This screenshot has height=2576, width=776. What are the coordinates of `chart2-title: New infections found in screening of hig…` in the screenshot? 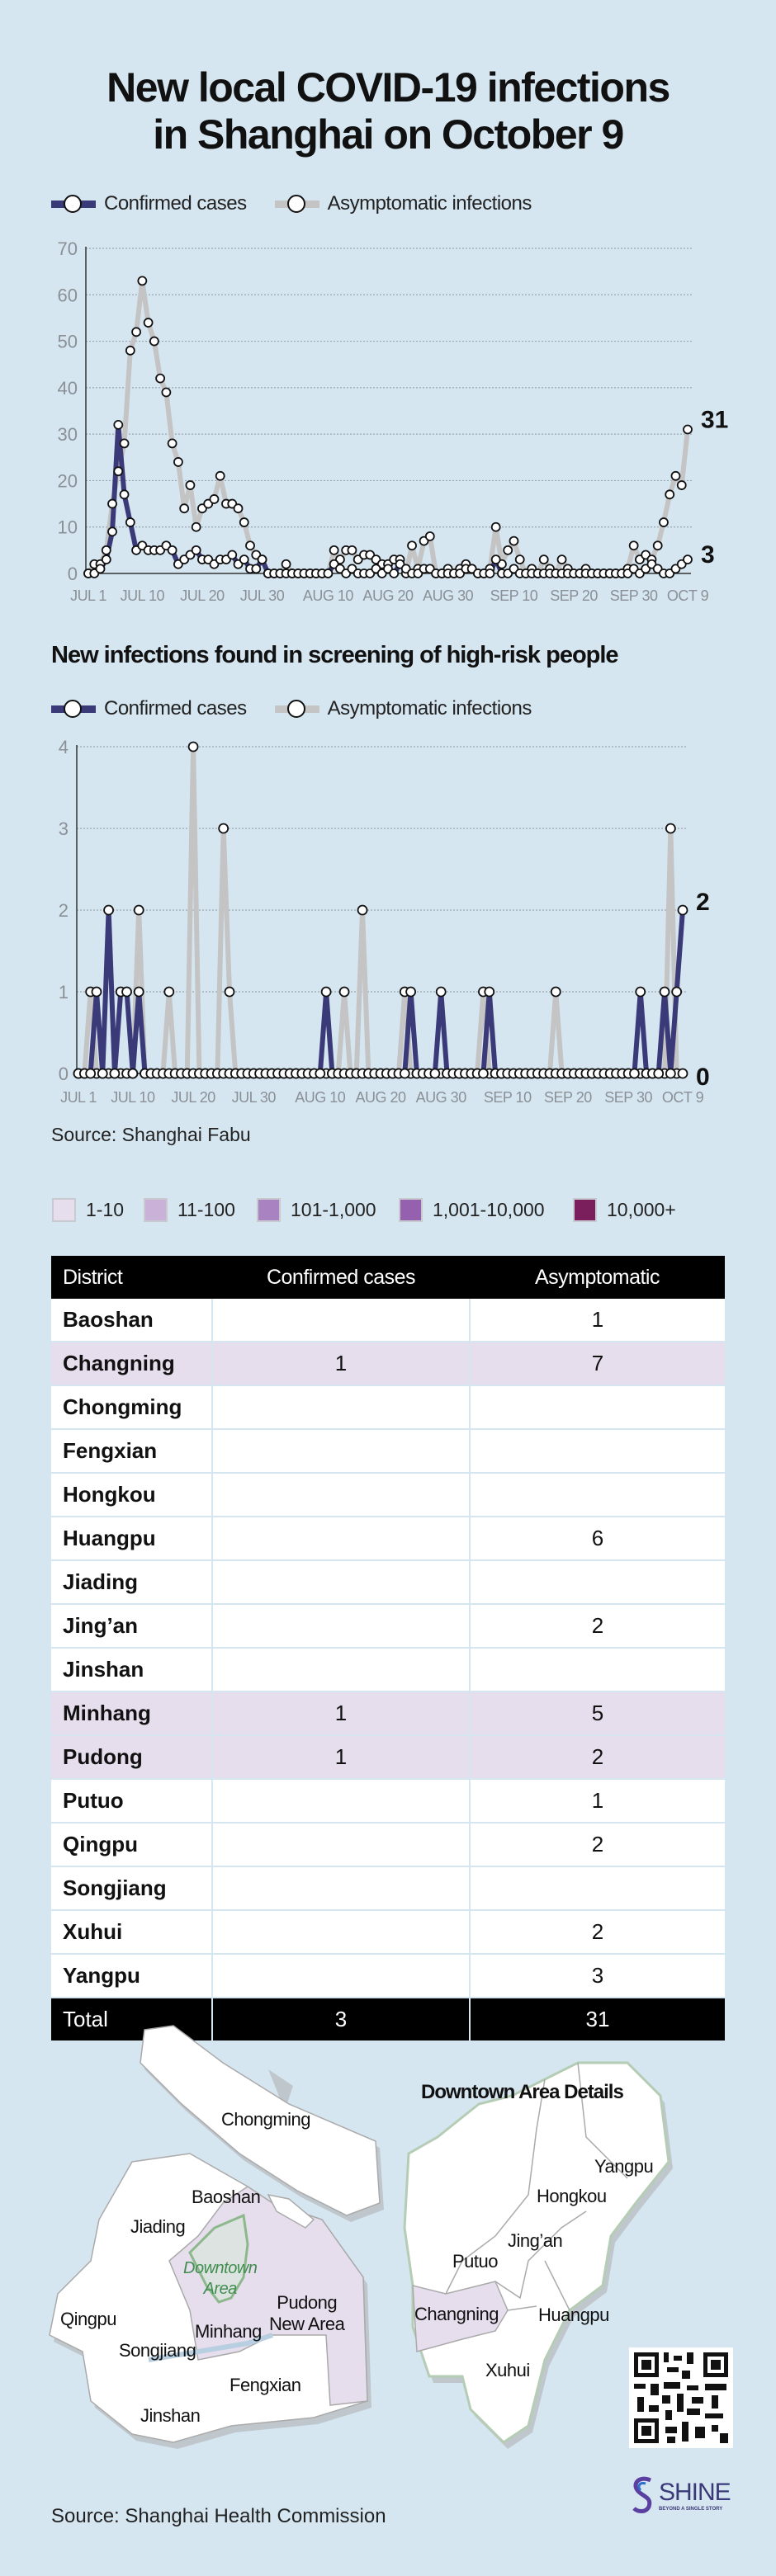 It's located at (335, 655).